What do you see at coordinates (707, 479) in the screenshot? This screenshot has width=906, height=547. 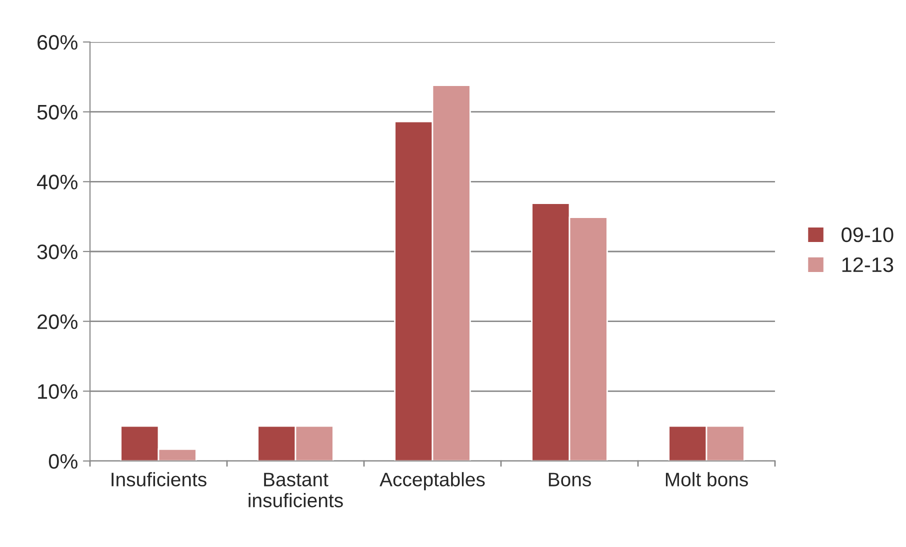 I see `x-tick-label: Molt bons` at bounding box center [707, 479].